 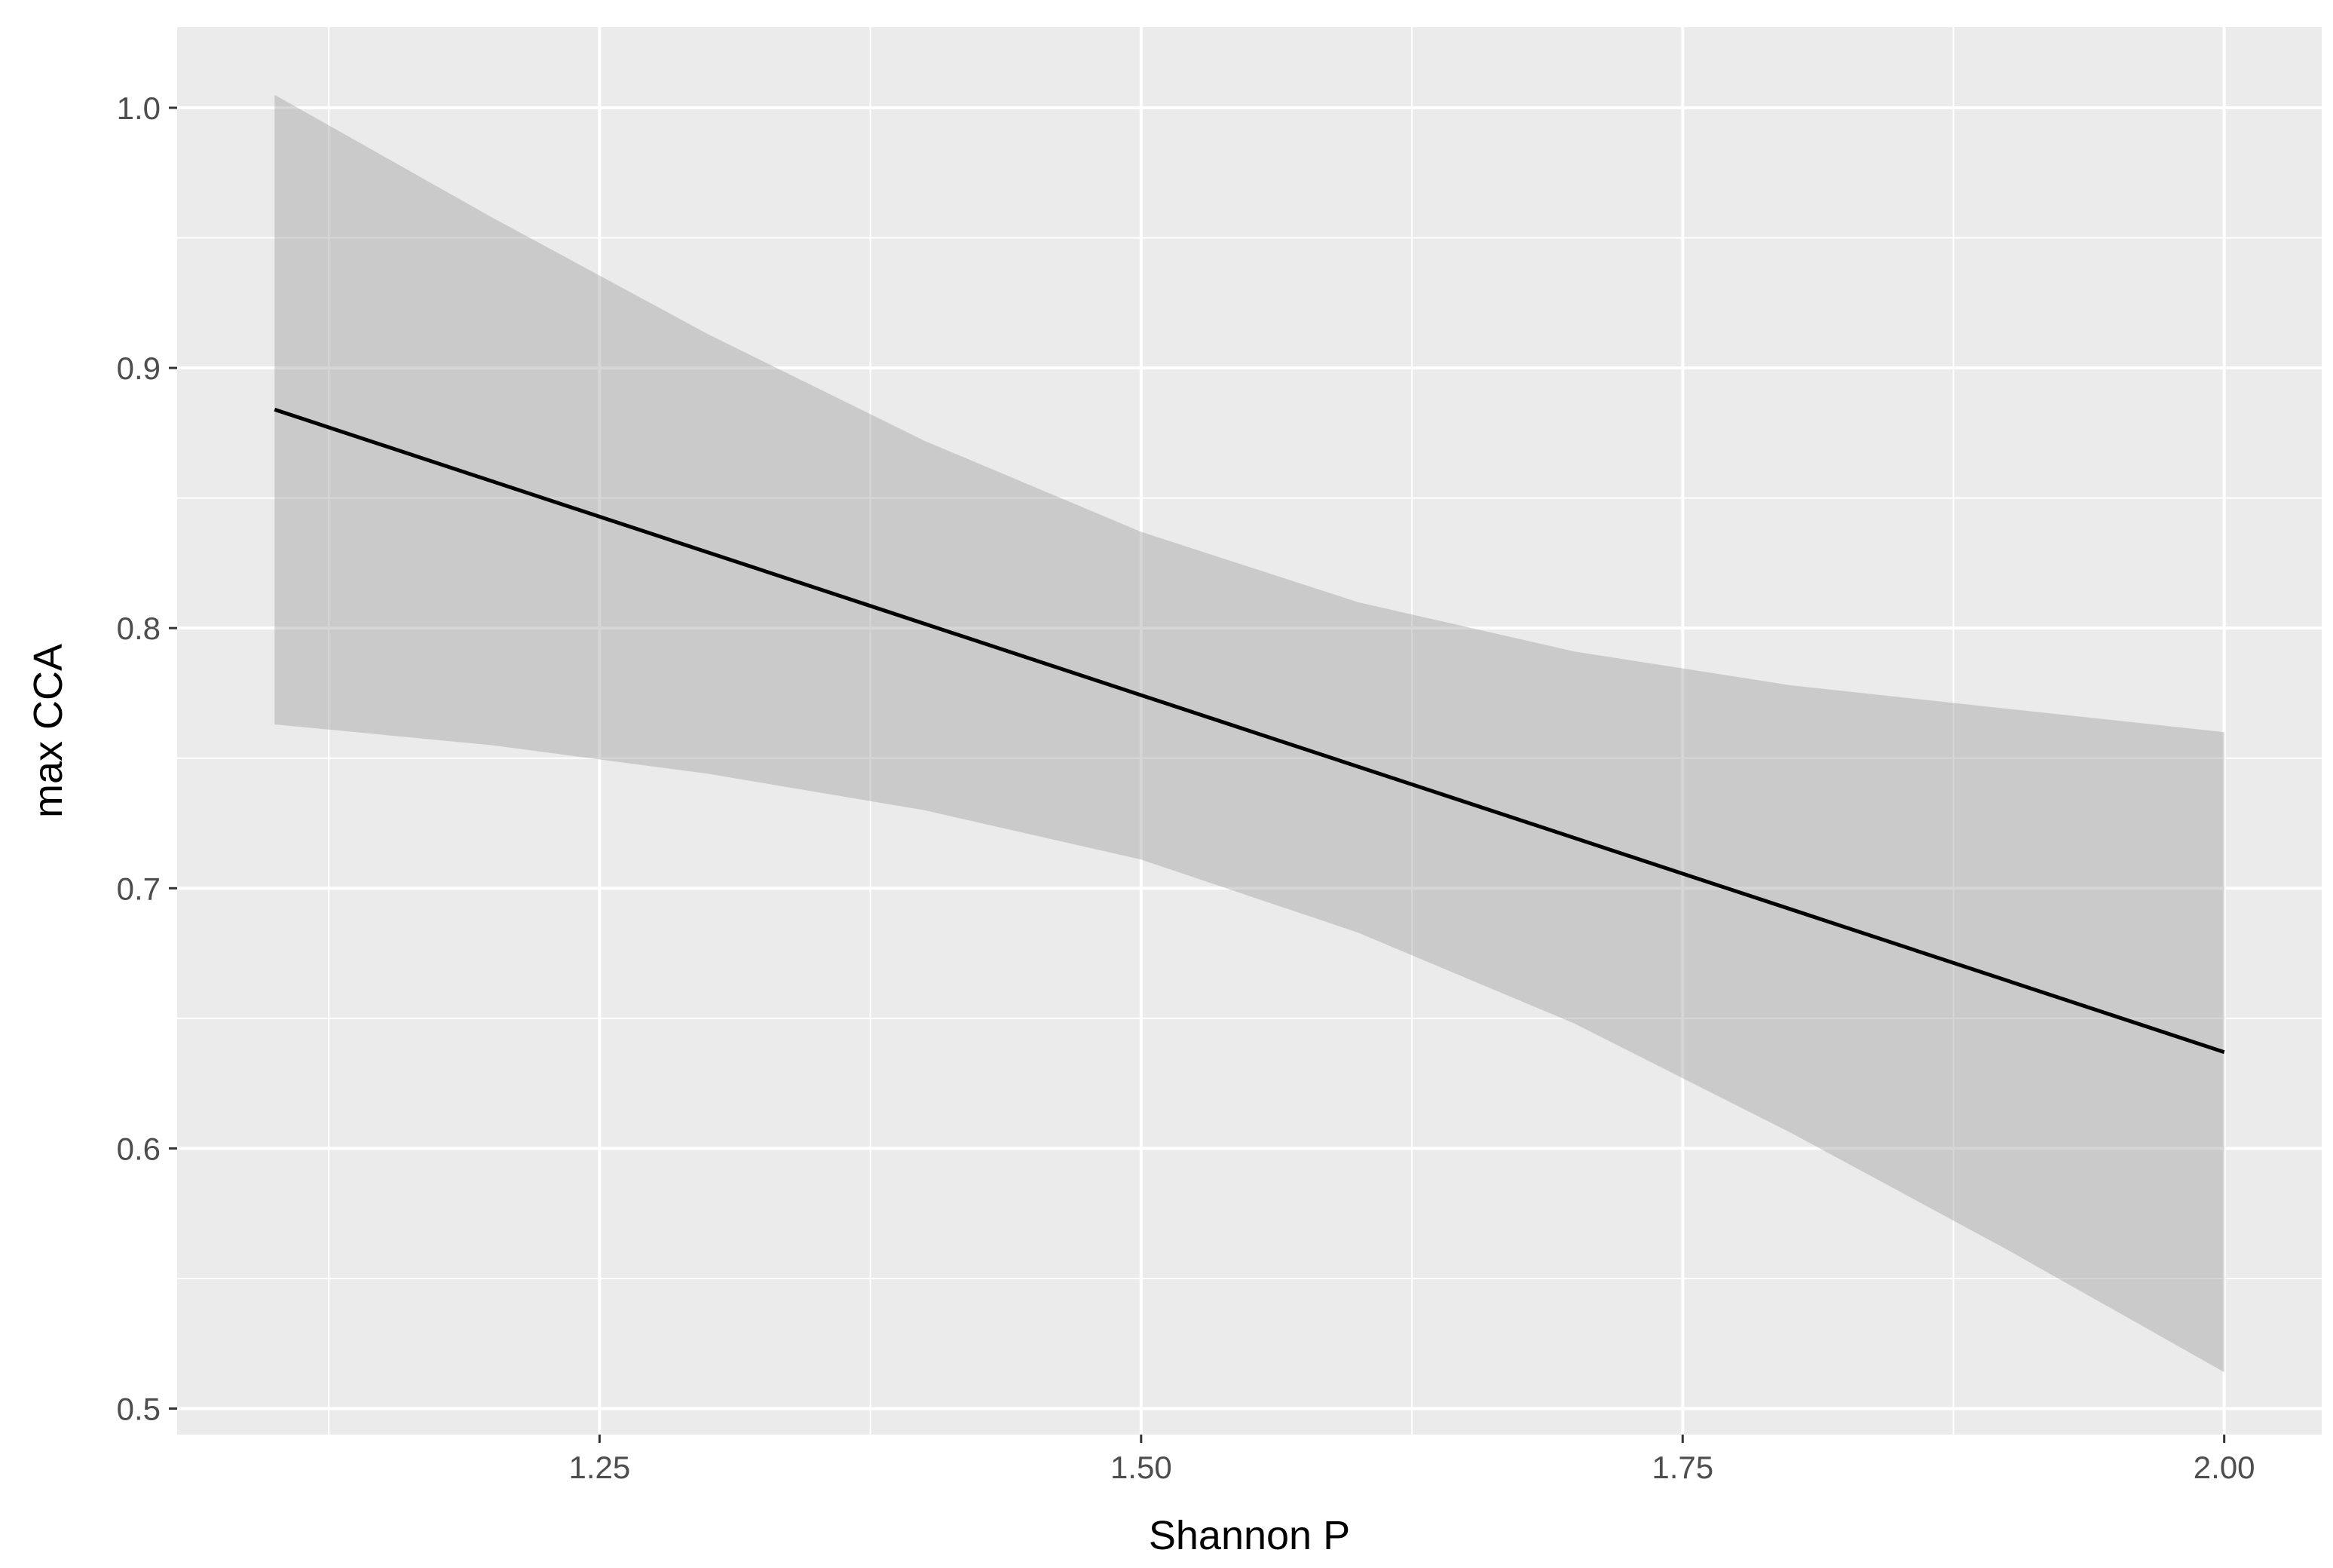 I want to click on x-tick-label: 1.50, so click(x=1141, y=1467).